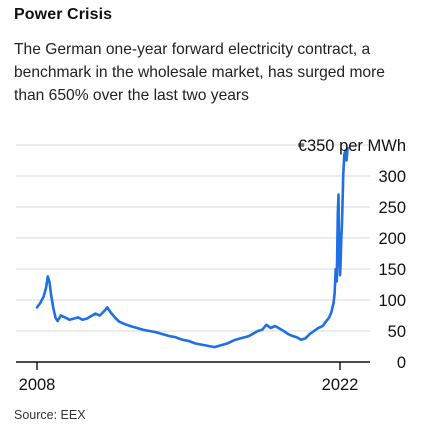 The width and height of the screenshot is (433, 436). Describe the element at coordinates (392, 301) in the screenshot. I see `y-tick-label: 100` at that location.